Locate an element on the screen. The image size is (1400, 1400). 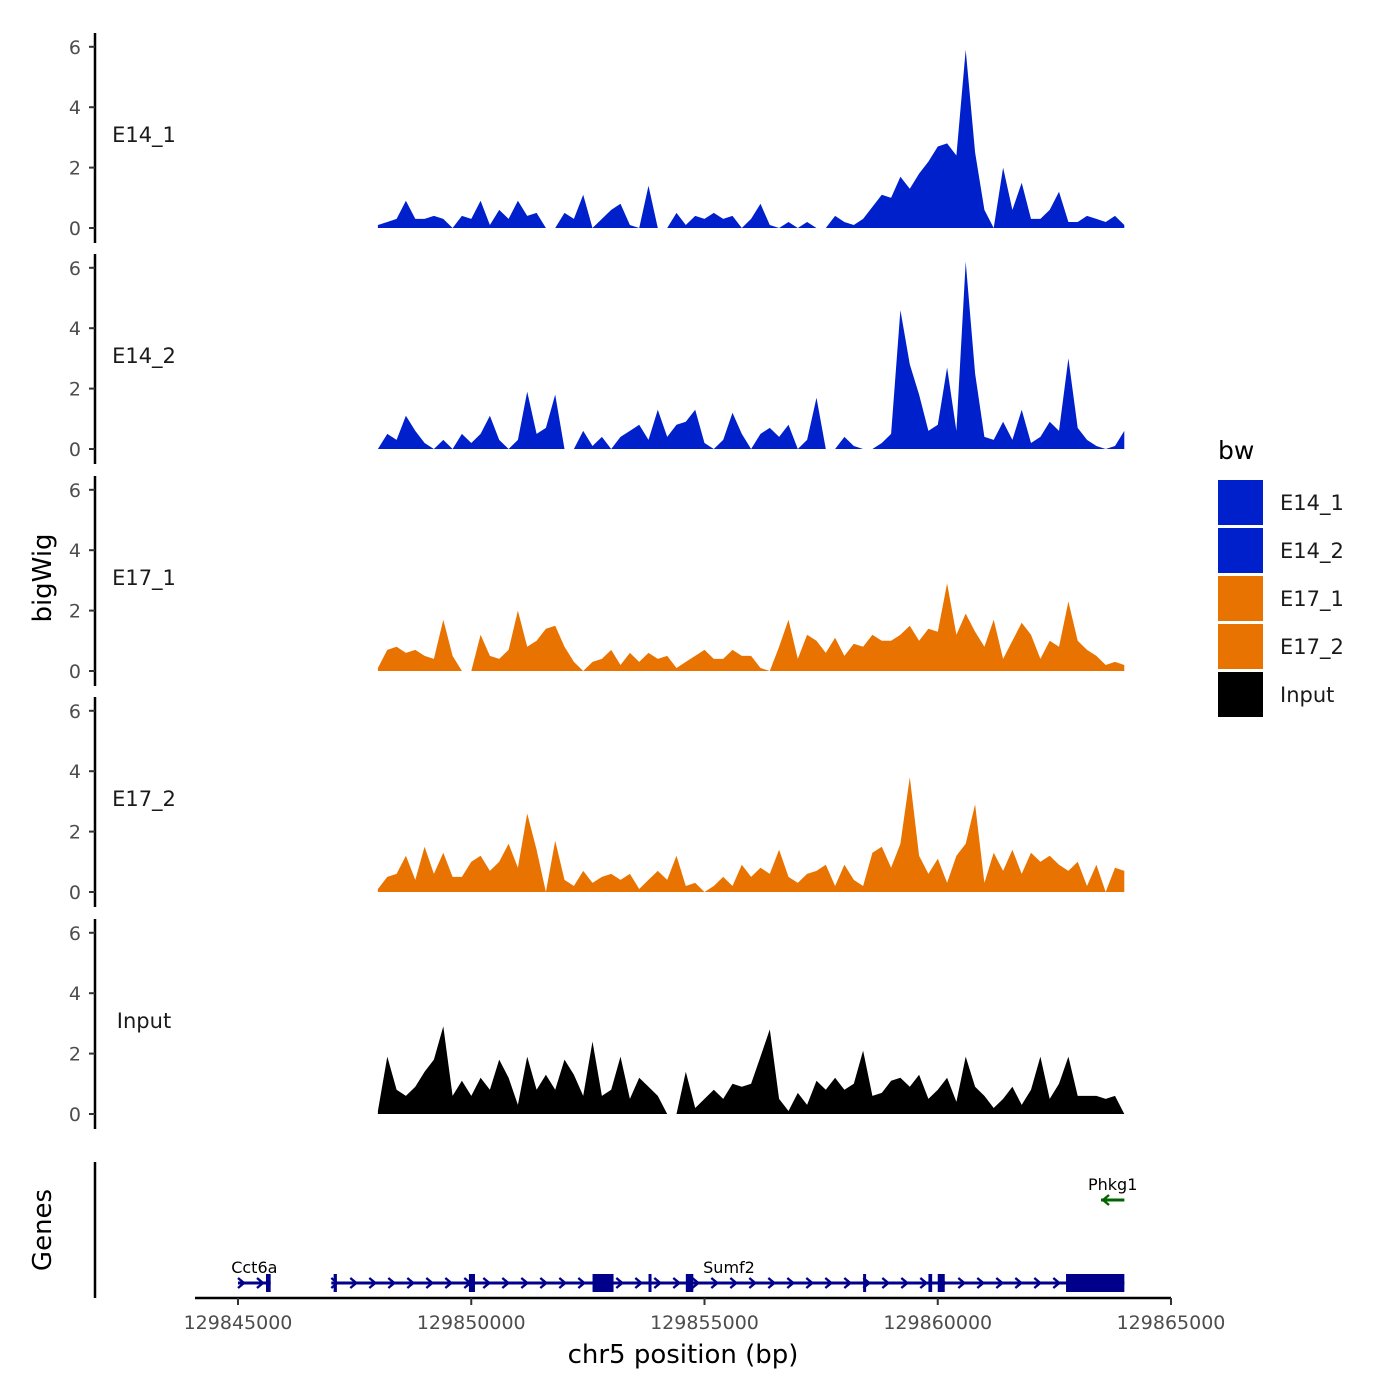
x-tick-label: 129865000 is located at coordinates (1171, 1323).